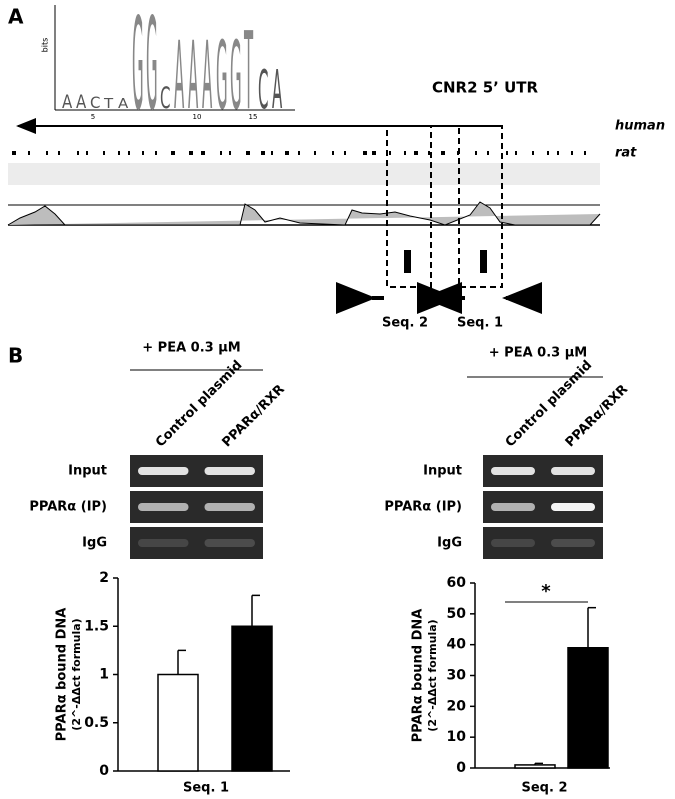  I want to click on y-tick-label: 60, so click(457, 583).